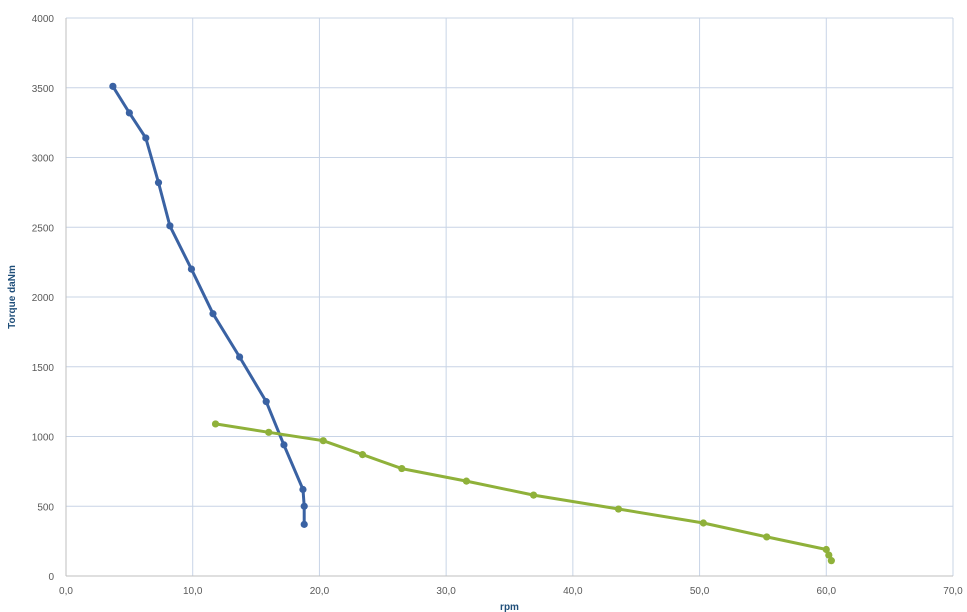 Image resolution: width=967 pixels, height=612 pixels. Describe the element at coordinates (45, 507) in the screenshot. I see `y-tick-label: 500` at that location.